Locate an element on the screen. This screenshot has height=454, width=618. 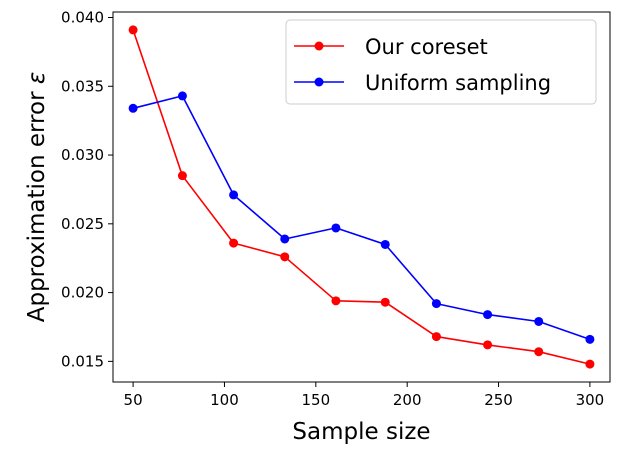
y-tick-label: 0.040 is located at coordinates (82, 18).